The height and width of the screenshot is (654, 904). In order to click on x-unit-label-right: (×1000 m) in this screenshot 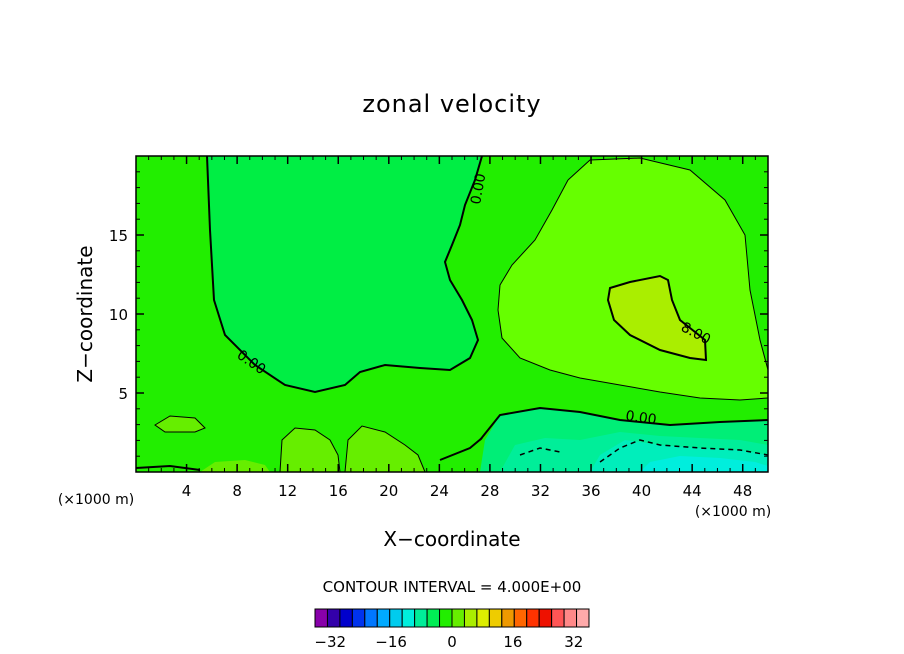, I will do `click(733, 512)`.